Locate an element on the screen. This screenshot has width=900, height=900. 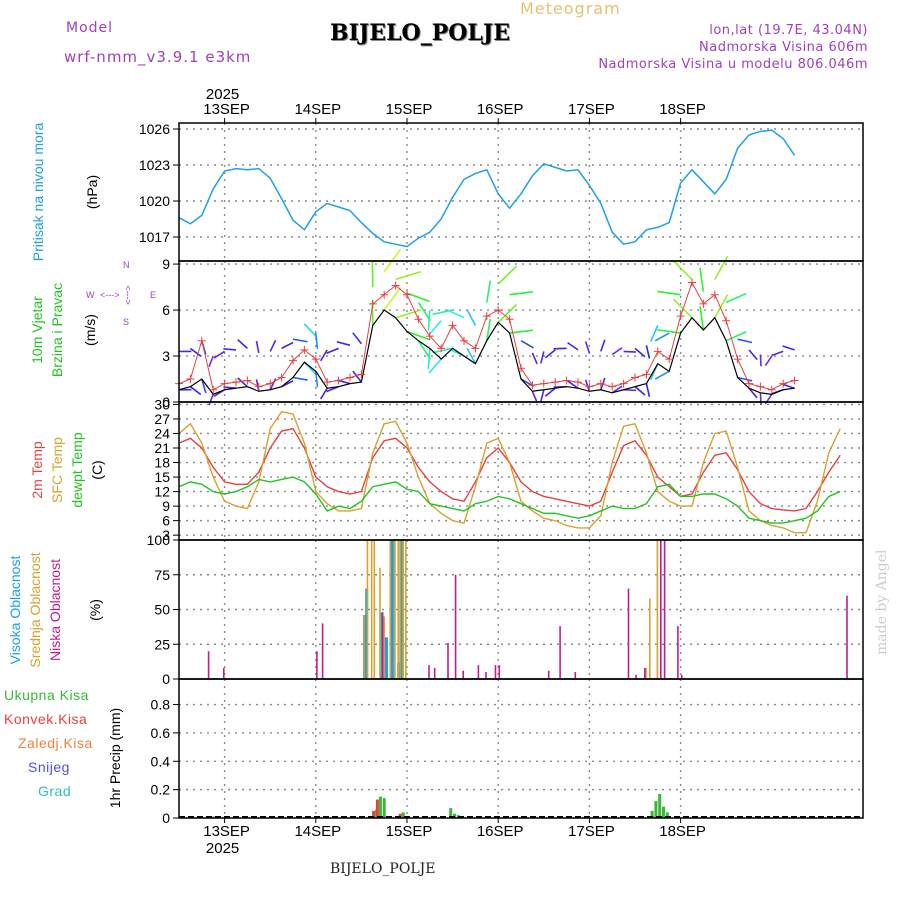
y-tick-label: 18 is located at coordinates (162, 463).